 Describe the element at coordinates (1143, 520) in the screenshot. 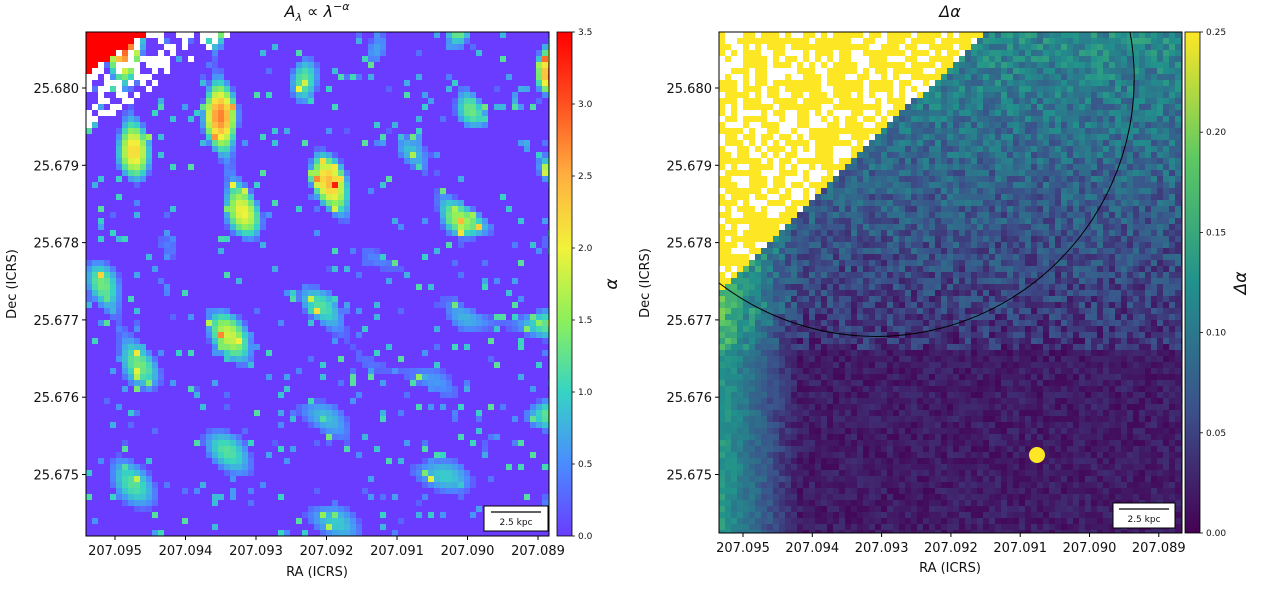

I see `delta-alpha-scalebar-label: 2.5 kpc` at that location.